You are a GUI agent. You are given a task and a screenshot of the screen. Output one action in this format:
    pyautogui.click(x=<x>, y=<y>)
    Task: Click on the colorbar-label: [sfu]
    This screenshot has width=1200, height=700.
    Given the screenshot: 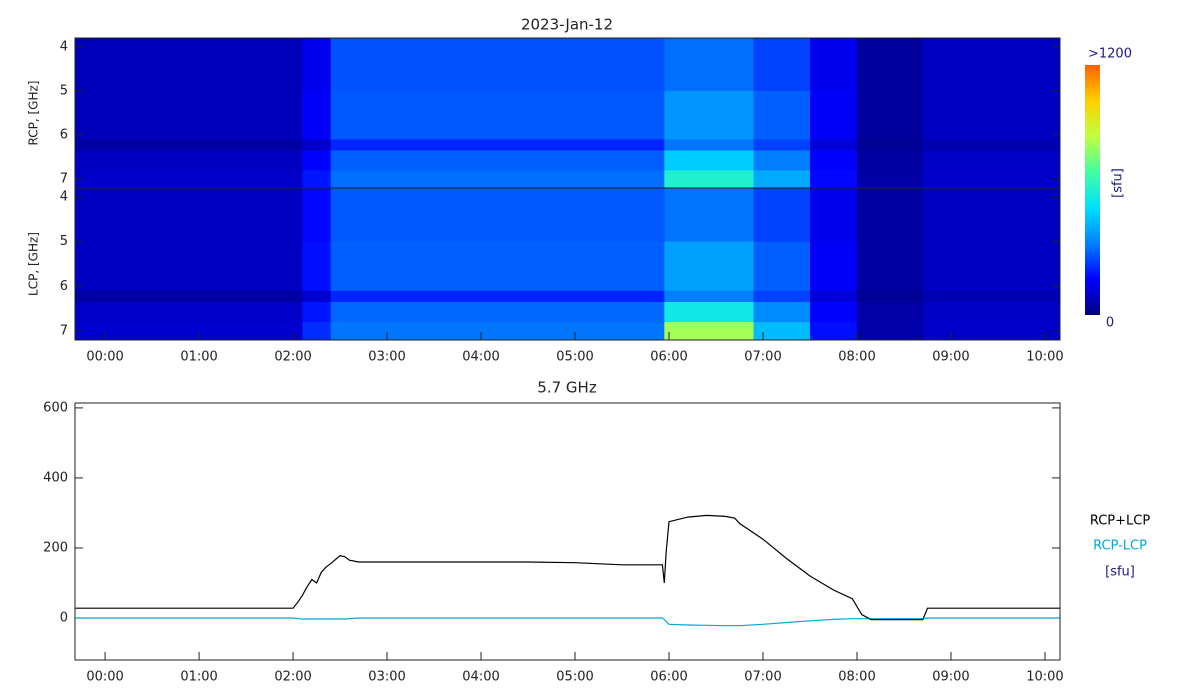 What is the action you would take?
    pyautogui.click(x=1118, y=183)
    